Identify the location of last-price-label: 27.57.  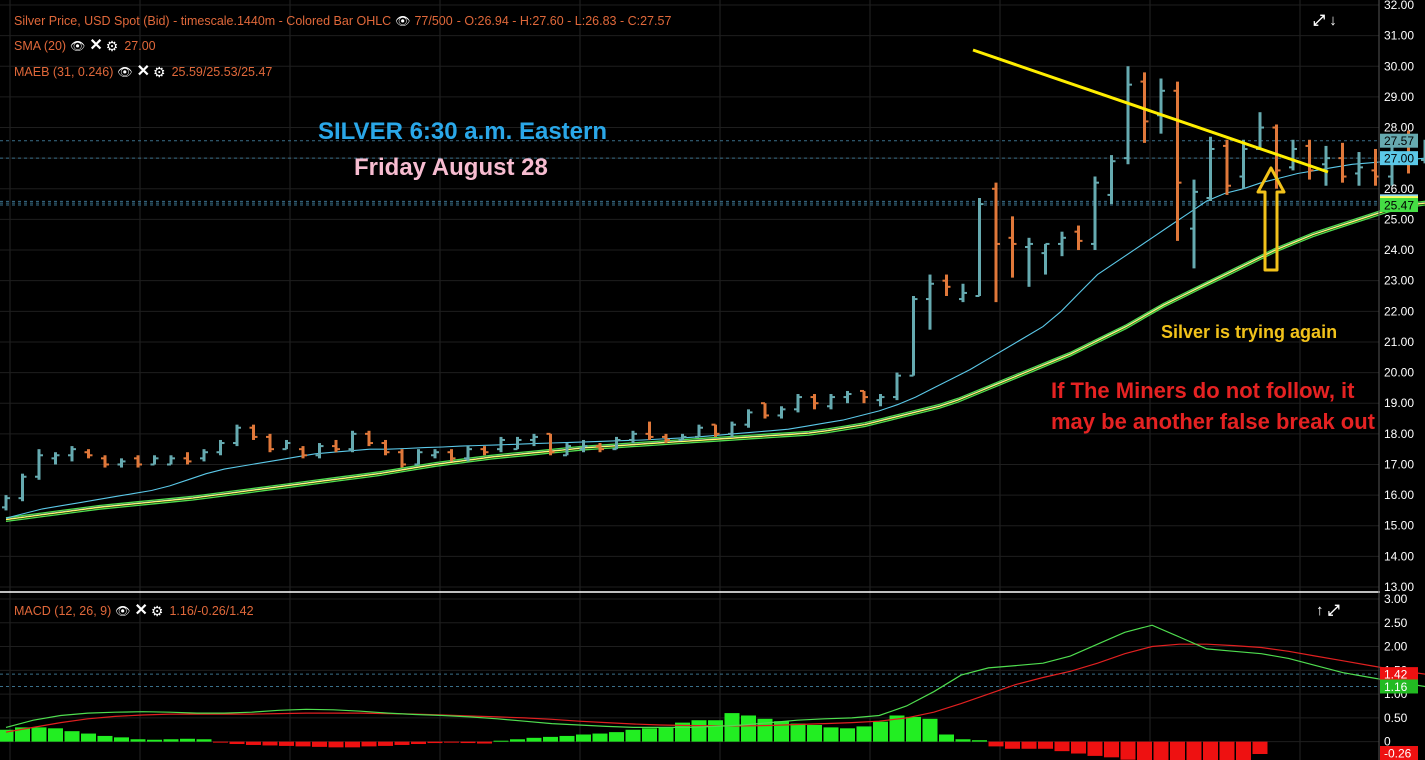
(1399, 141).